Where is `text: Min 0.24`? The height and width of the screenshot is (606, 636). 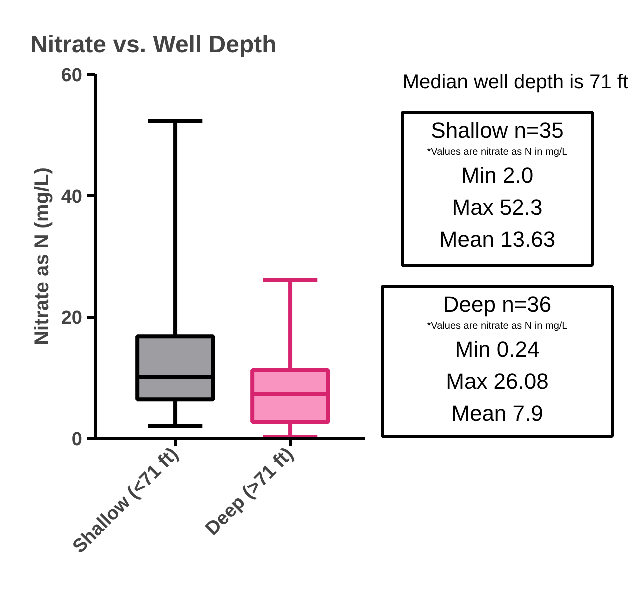 text: Min 0.24 is located at coordinates (497, 349).